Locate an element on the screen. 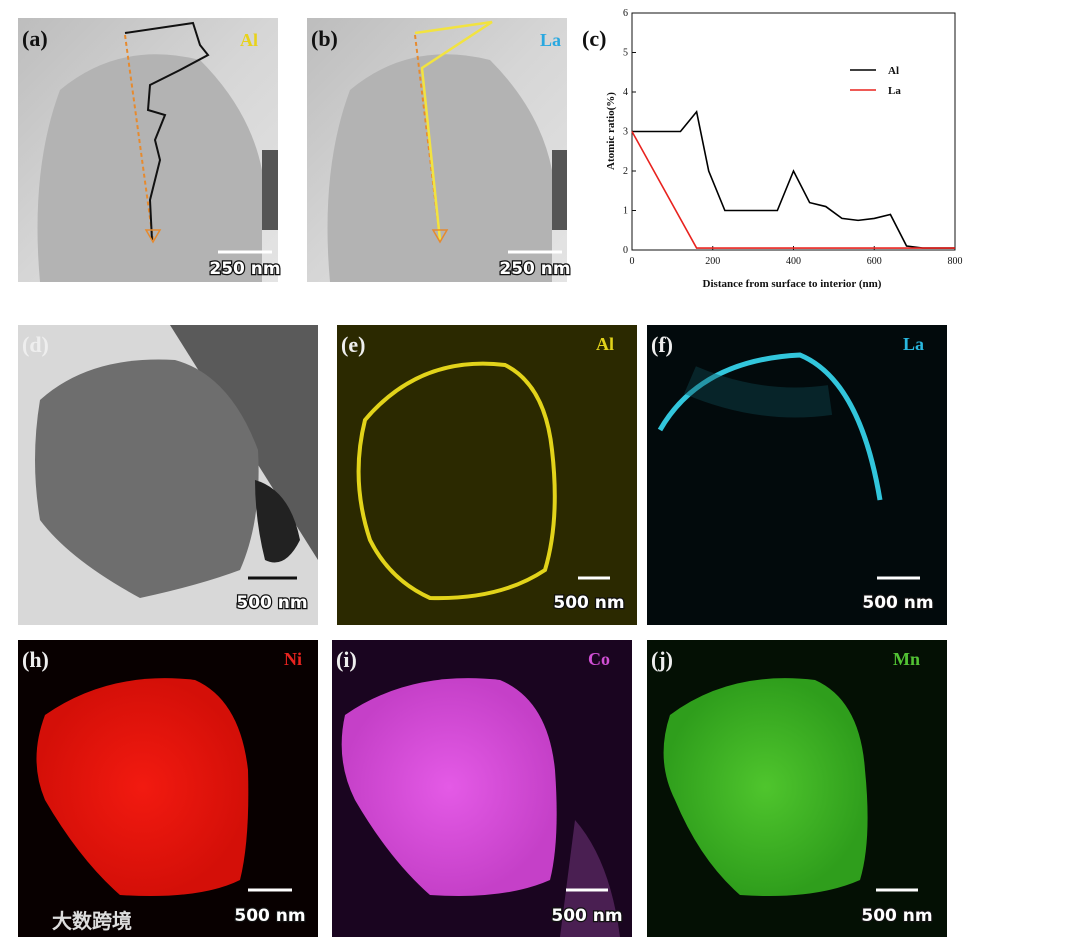 The image size is (1080, 941). y-tick-label: 0 is located at coordinates (625, 250).